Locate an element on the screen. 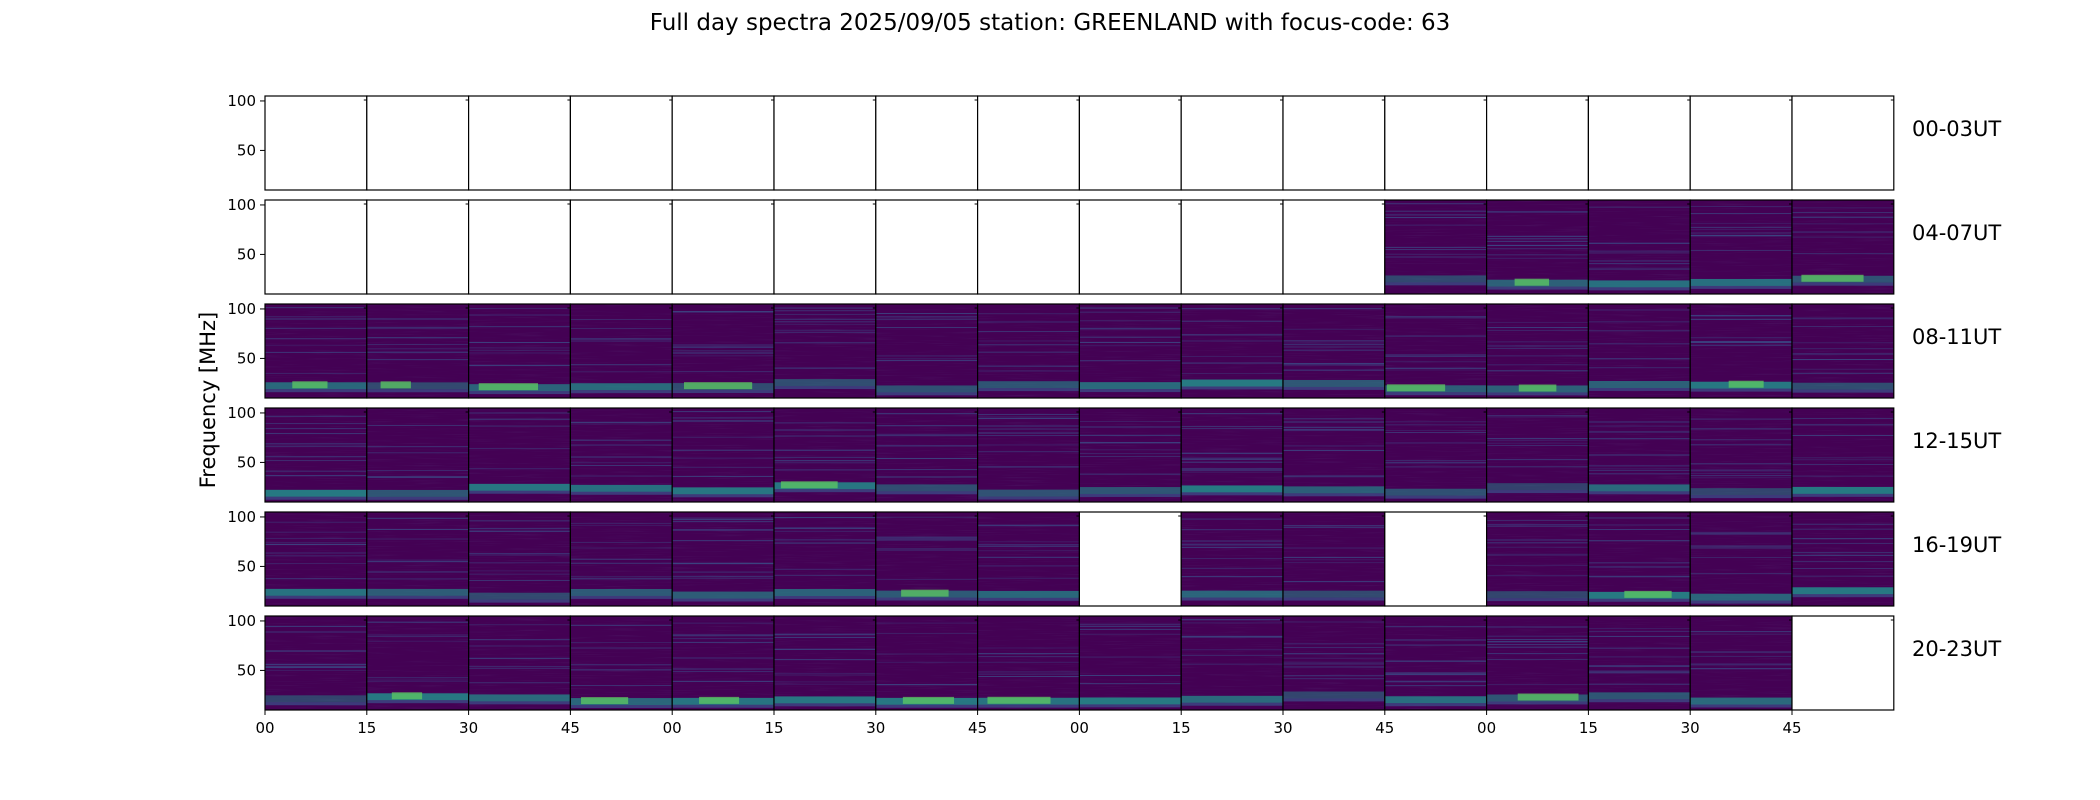  y-tick-label: 50 is located at coordinates (246, 358).